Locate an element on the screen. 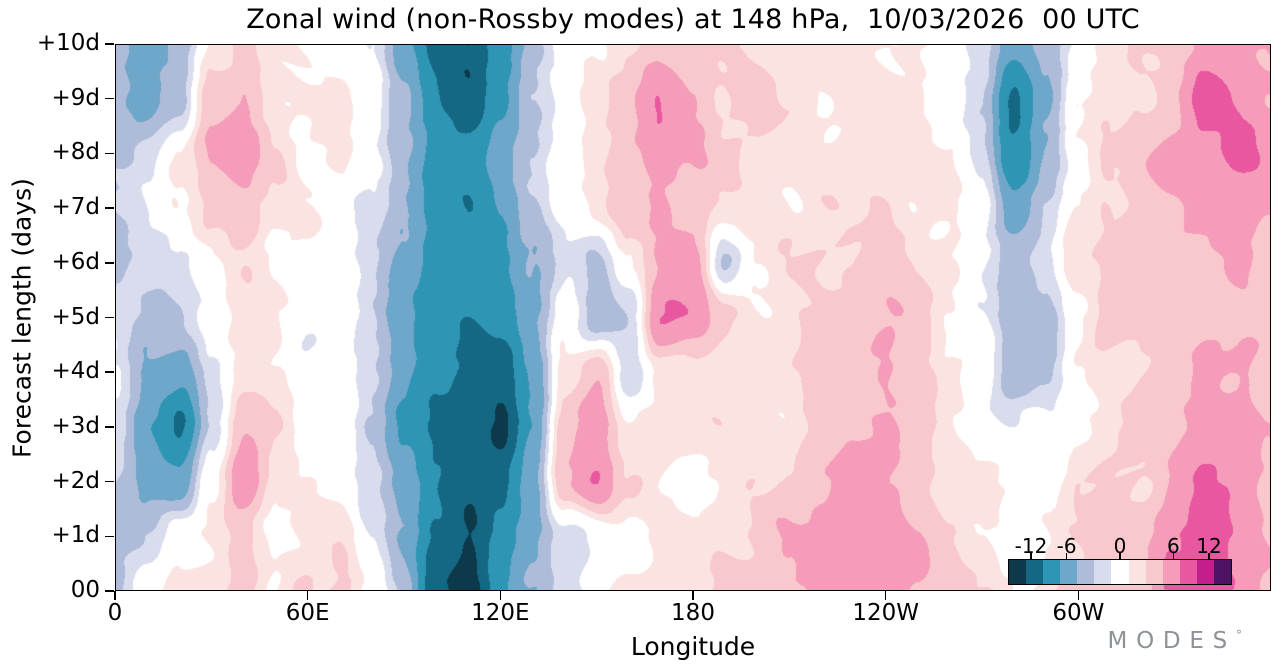 This screenshot has height=664, width=1280. x-tick-label: 60W is located at coordinates (1078, 613).